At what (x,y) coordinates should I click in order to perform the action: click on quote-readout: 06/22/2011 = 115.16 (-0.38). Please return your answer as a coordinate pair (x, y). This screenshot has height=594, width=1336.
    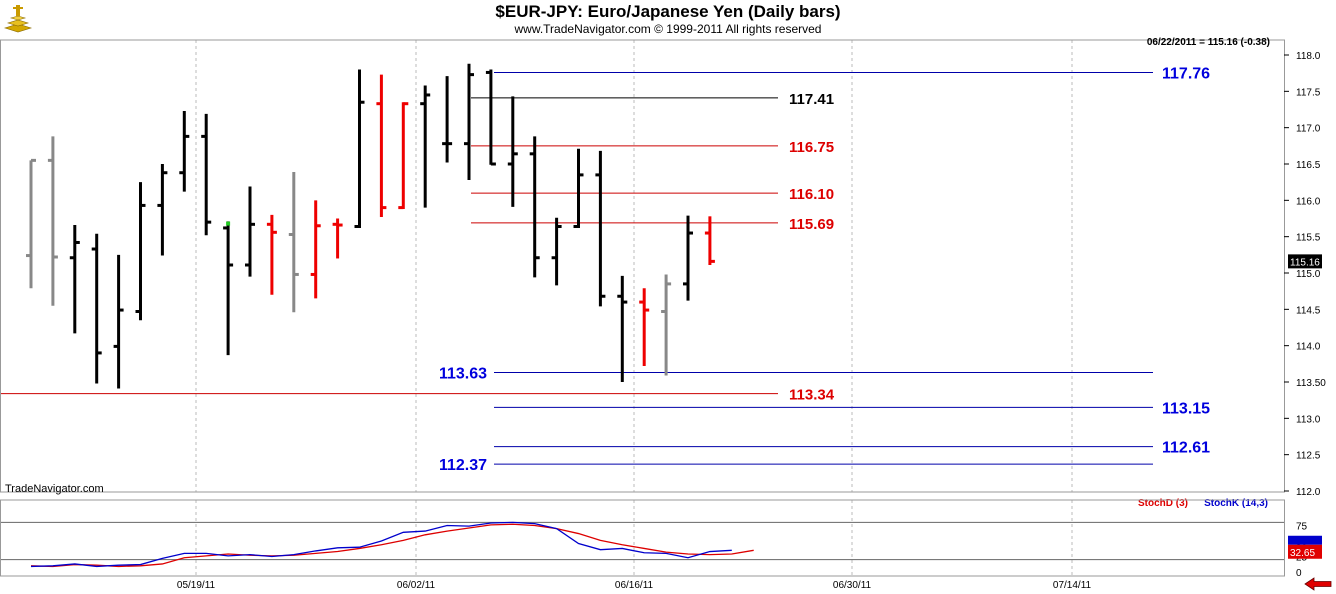
    Looking at the image, I should click on (1208, 42).